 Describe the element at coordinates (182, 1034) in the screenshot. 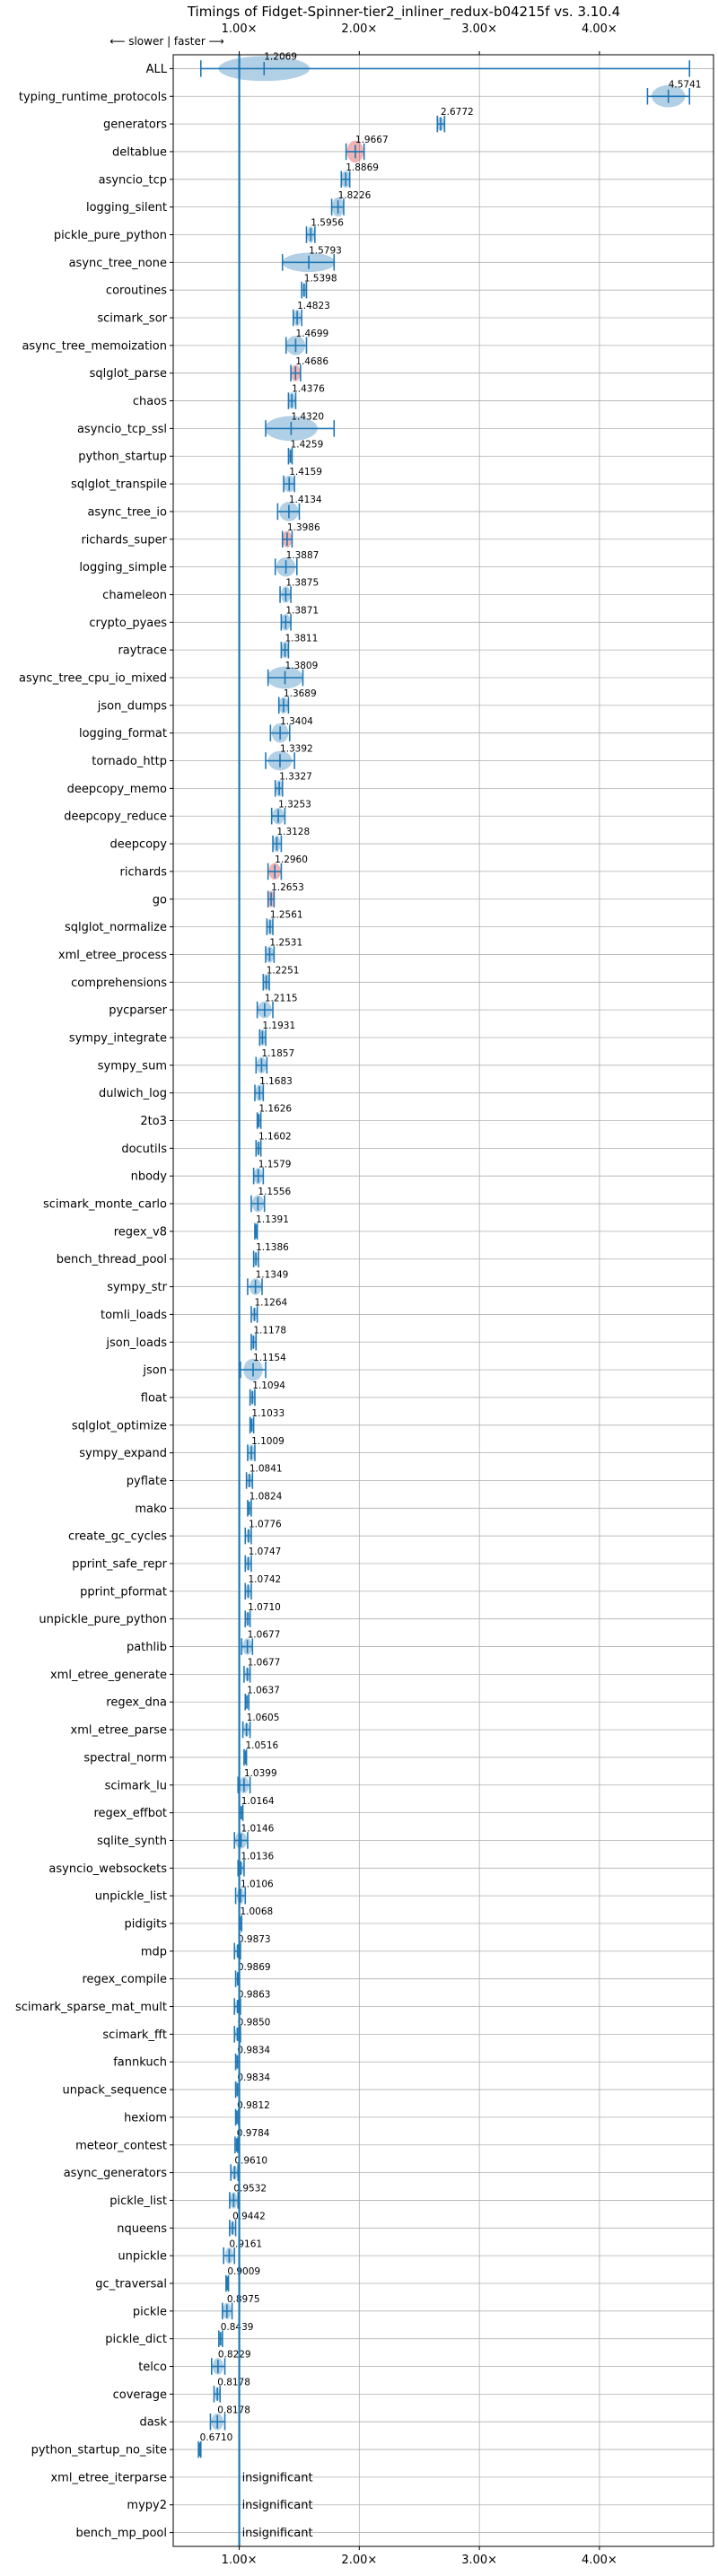

I see `benchmark-row: sympy_integrate 1.1931` at that location.